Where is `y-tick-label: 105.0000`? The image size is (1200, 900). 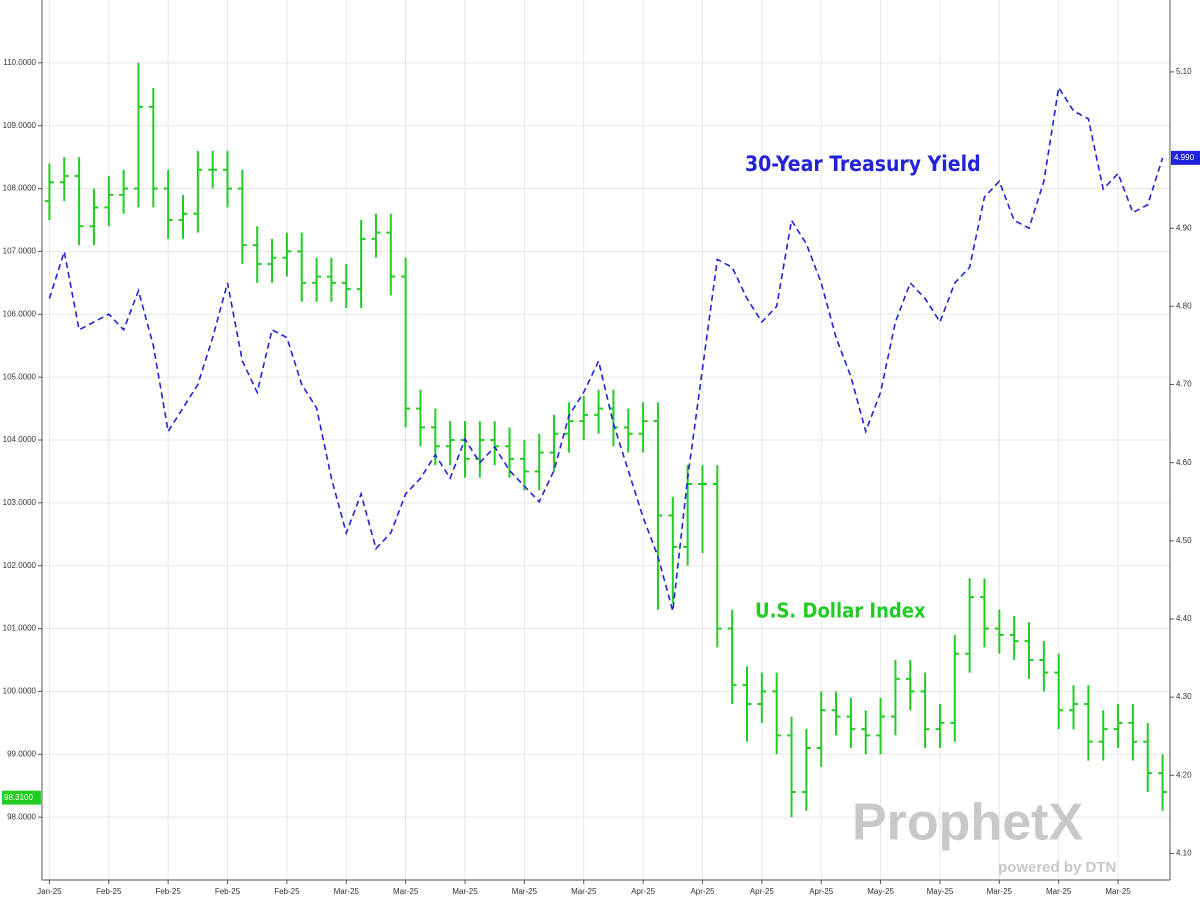 y-tick-label: 105.0000 is located at coordinates (20, 376).